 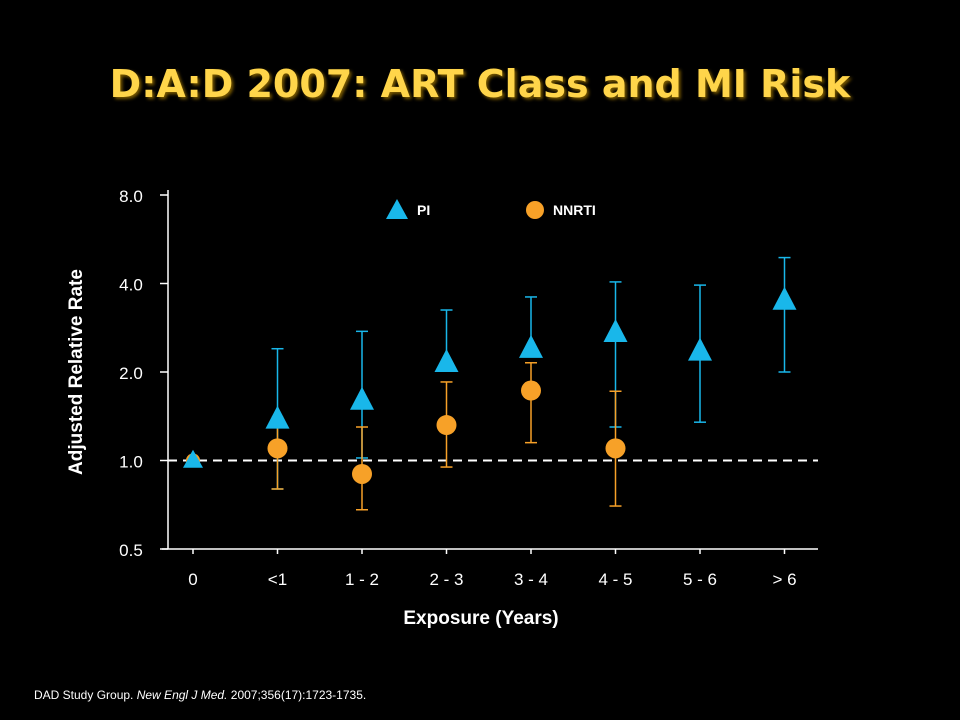 What do you see at coordinates (192, 579) in the screenshot?
I see `x-tick-label: 0` at bounding box center [192, 579].